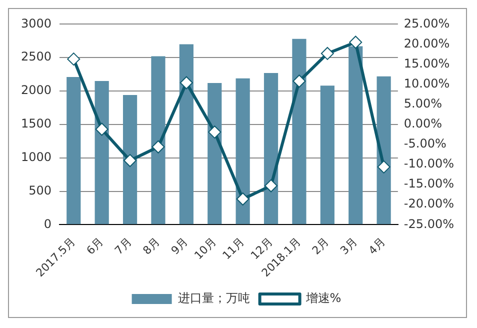  I want to click on y-tick-label: 1000, so click(36, 157).